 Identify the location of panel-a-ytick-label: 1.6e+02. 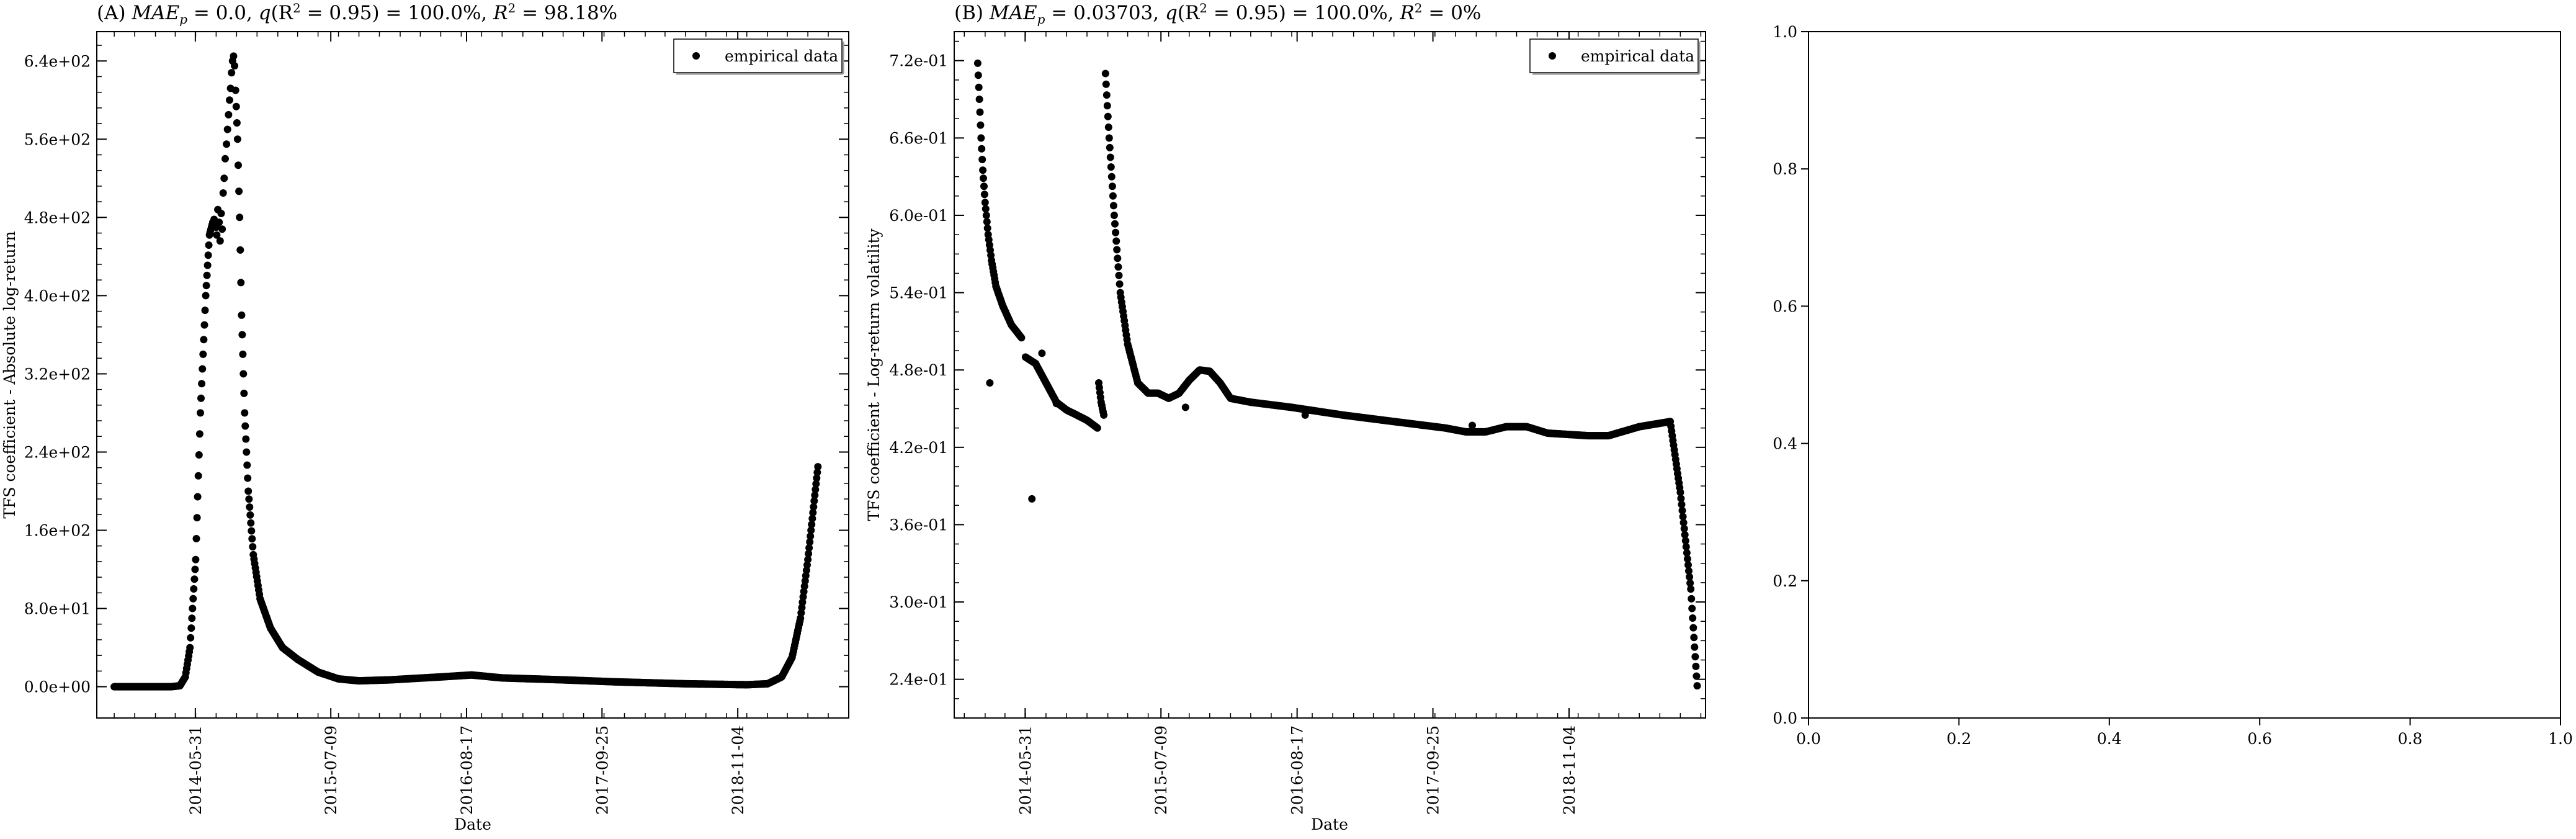
(57, 531).